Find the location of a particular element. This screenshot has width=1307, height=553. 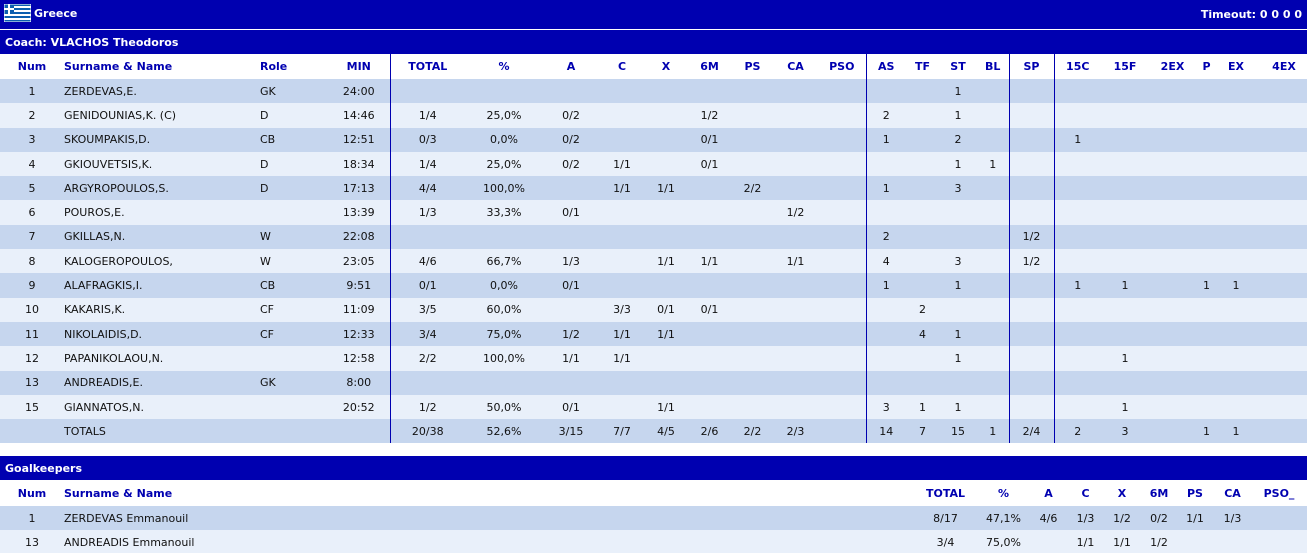

player-row-cell: KALOGEROPOULOS, is located at coordinates (118, 261).